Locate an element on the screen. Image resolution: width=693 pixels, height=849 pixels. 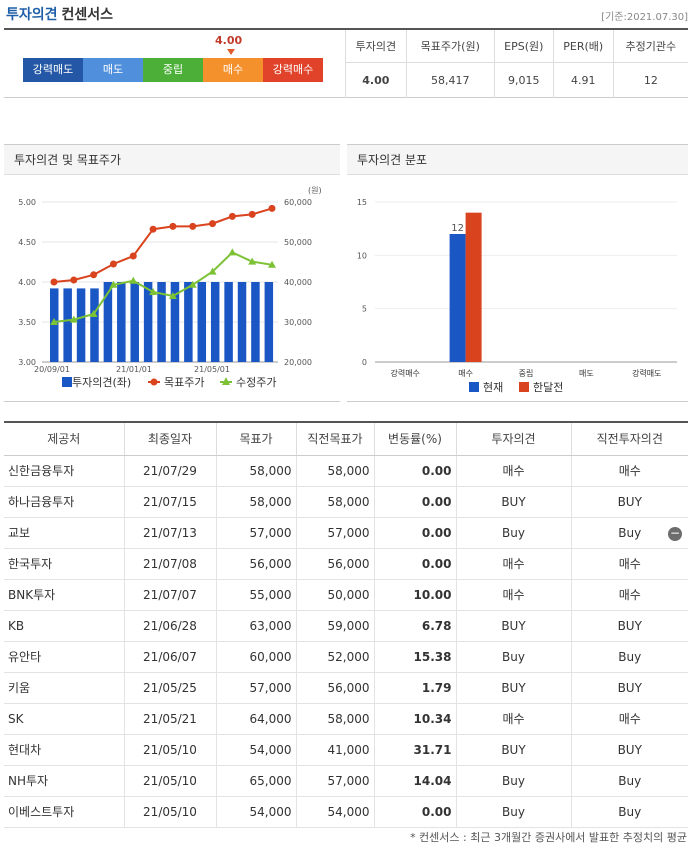
category-label: 강력매도 is located at coordinates (646, 373).